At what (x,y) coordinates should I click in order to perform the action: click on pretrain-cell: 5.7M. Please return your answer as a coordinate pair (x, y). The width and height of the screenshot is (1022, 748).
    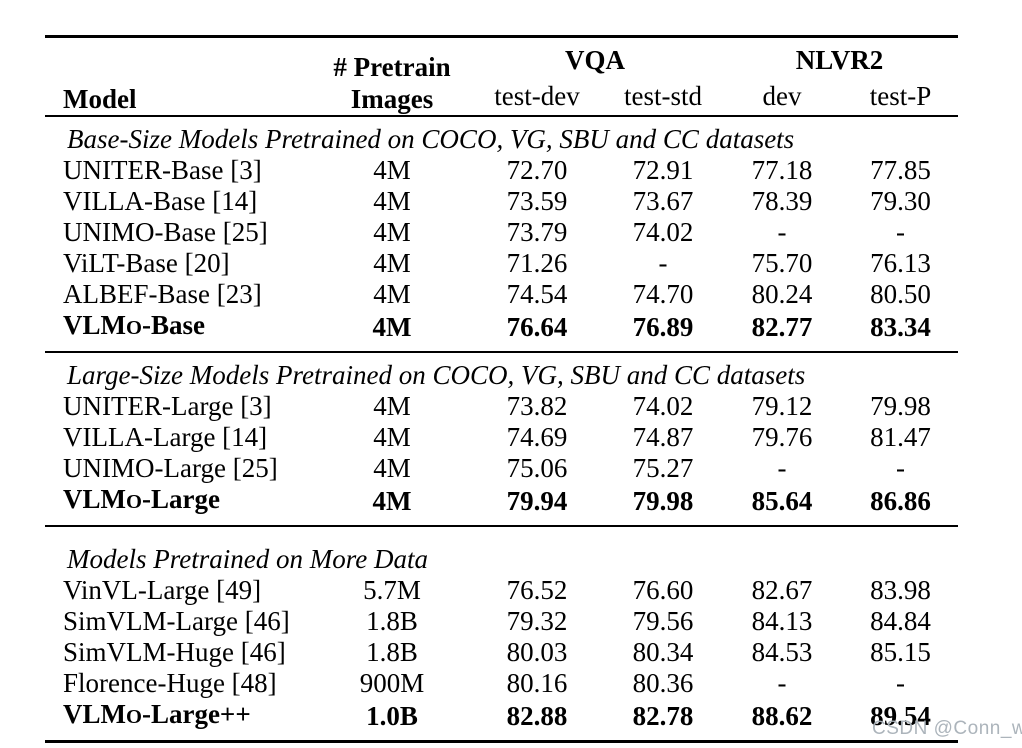
    Looking at the image, I should click on (392, 590).